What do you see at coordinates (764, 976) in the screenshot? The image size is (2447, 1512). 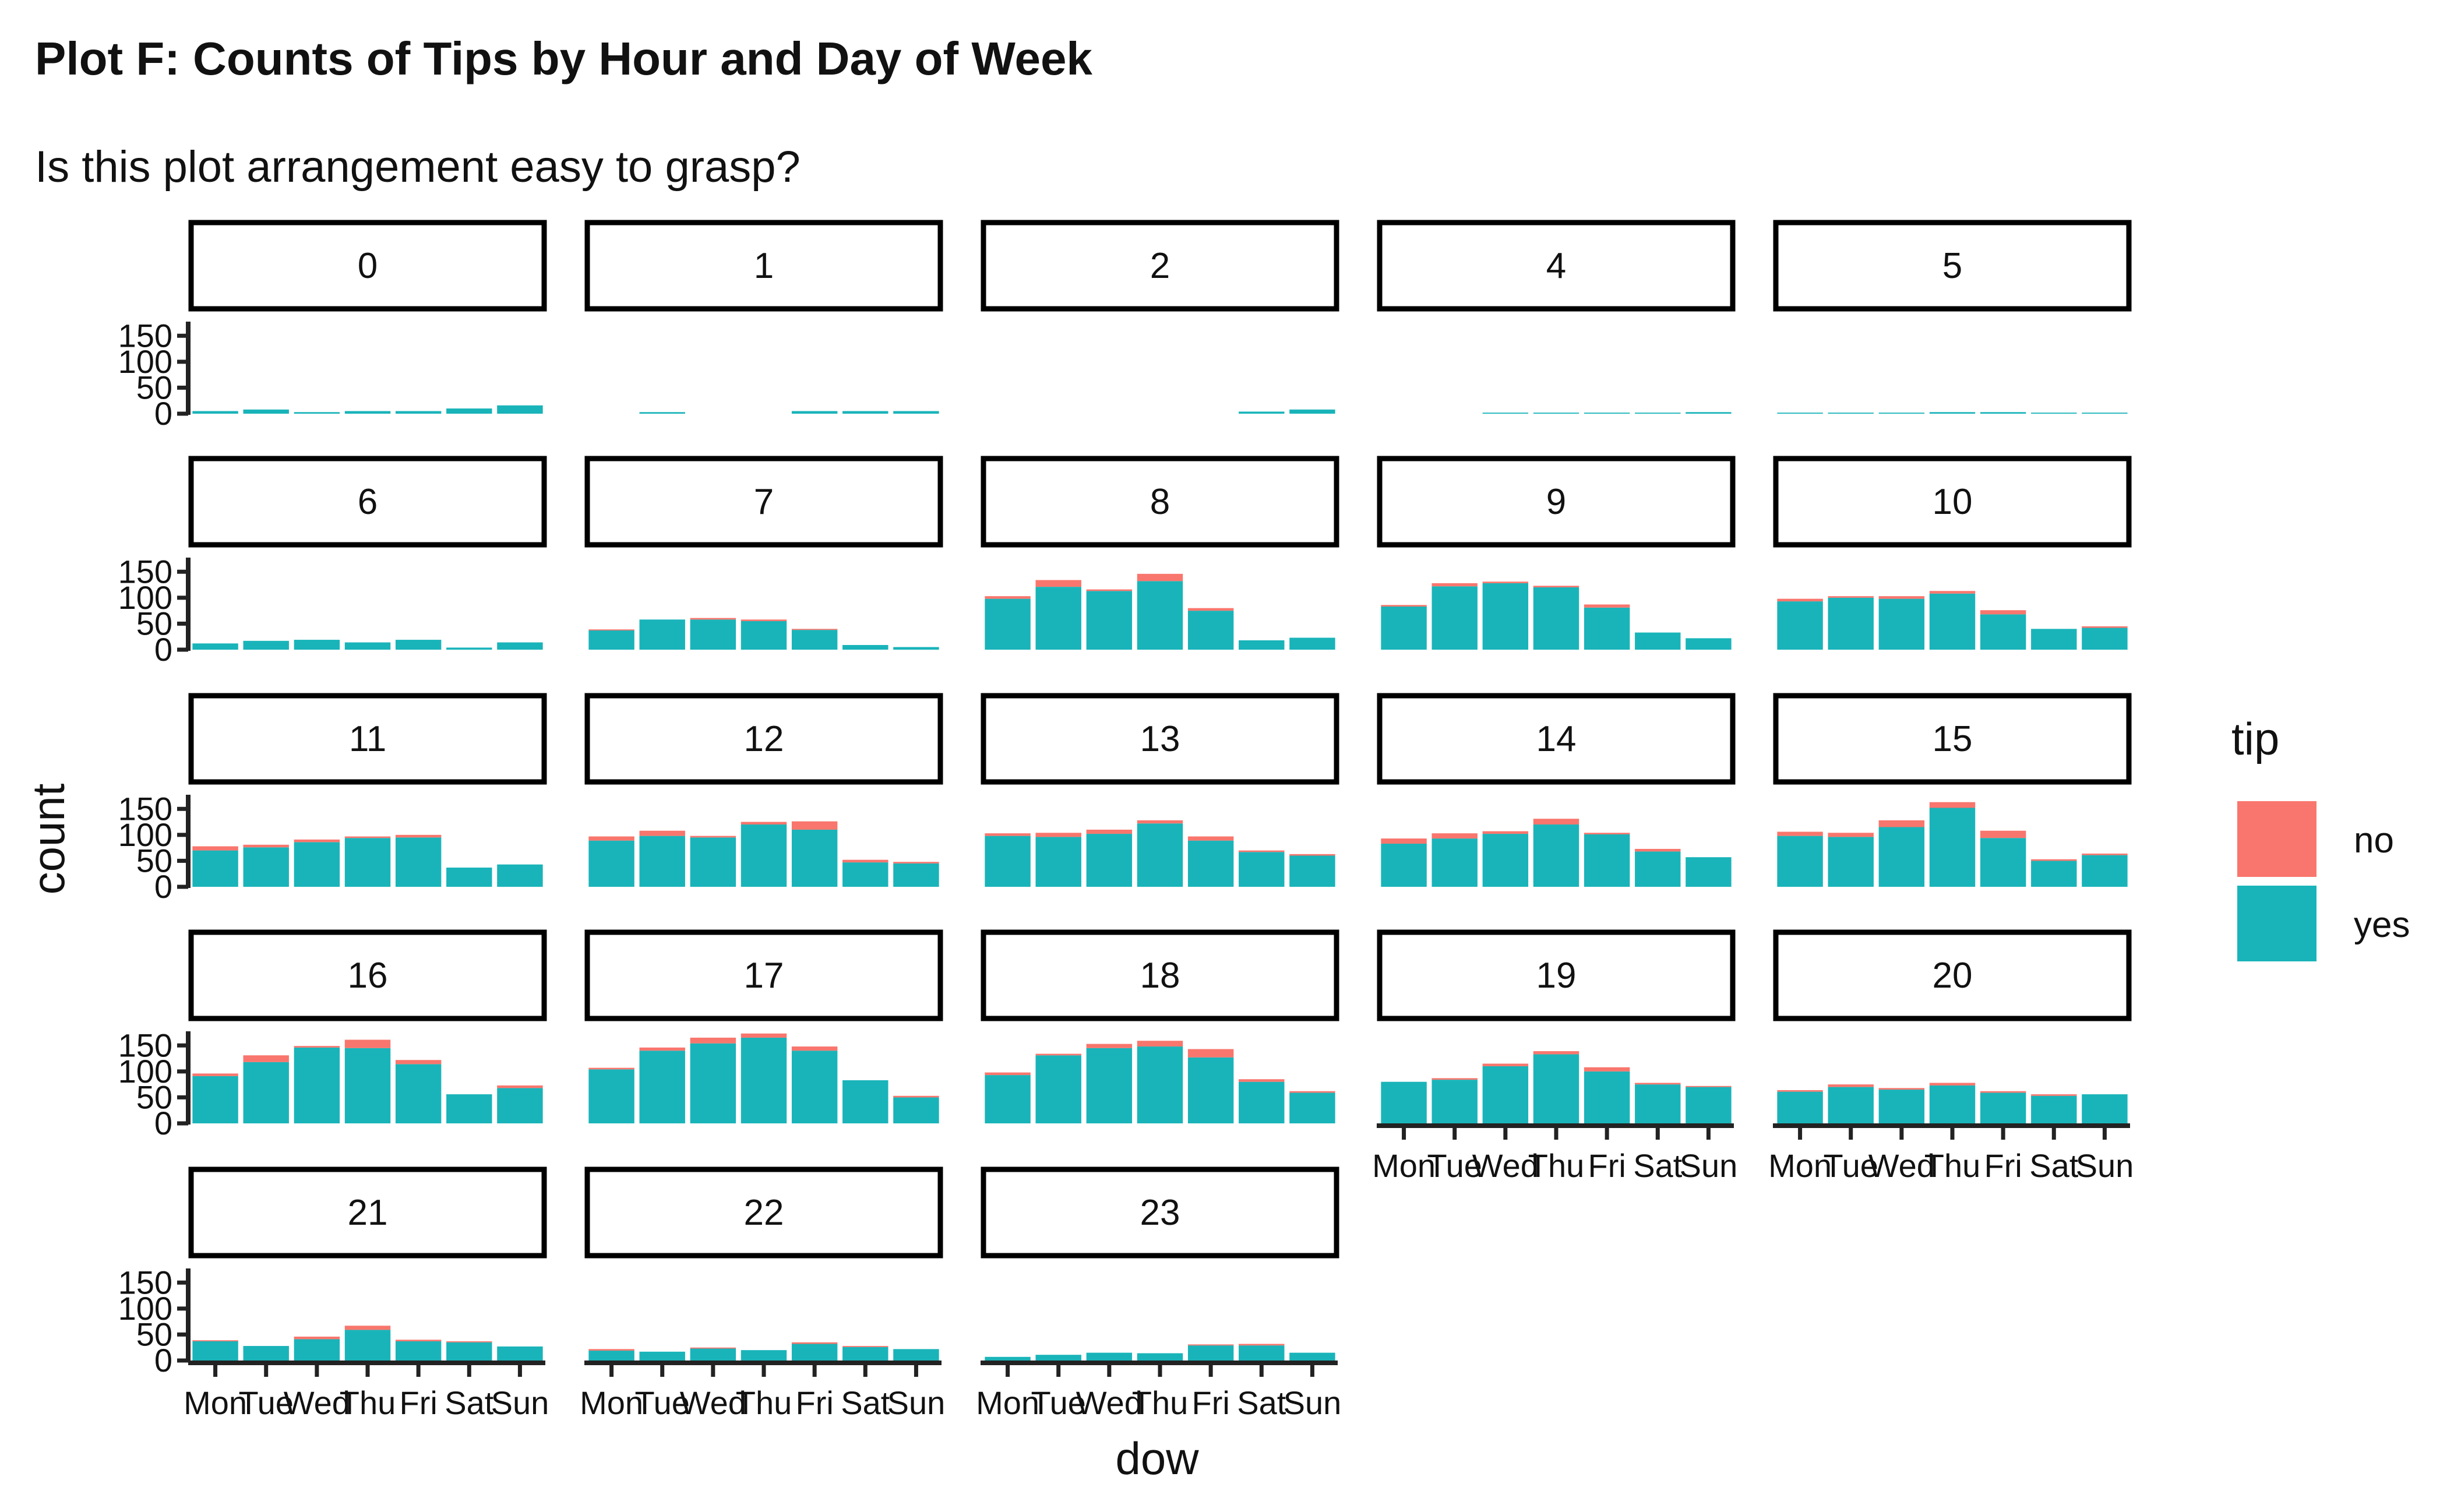 I see `facet-strip-label: 17` at bounding box center [764, 976].